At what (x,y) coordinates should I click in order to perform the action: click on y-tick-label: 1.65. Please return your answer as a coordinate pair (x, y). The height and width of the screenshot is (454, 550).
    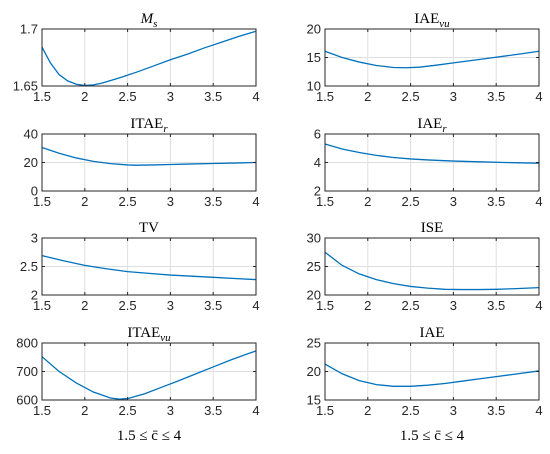
    Looking at the image, I should click on (25, 86).